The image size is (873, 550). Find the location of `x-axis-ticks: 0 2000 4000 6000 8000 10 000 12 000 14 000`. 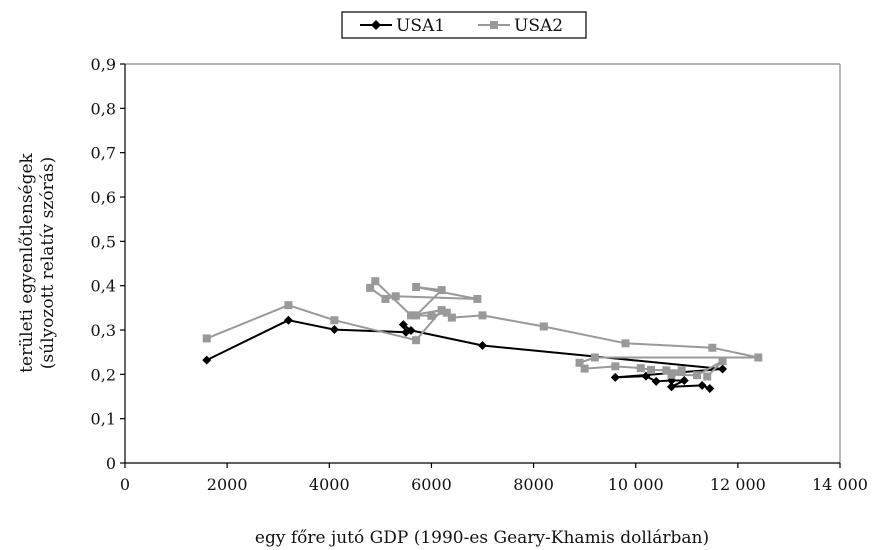

x-axis-ticks: 0 2000 4000 6000 8000 10 000 12 000 14 000 is located at coordinates (494, 478).